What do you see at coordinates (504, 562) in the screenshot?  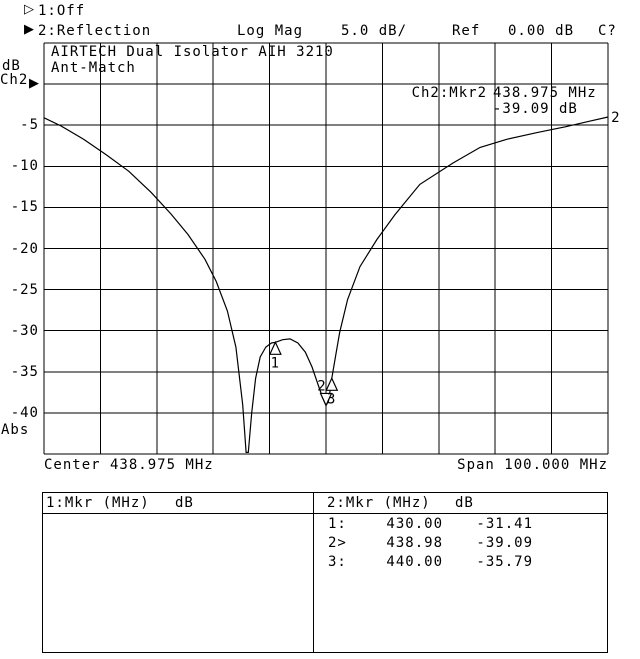 I see `marker-row-db: -35.79` at bounding box center [504, 562].